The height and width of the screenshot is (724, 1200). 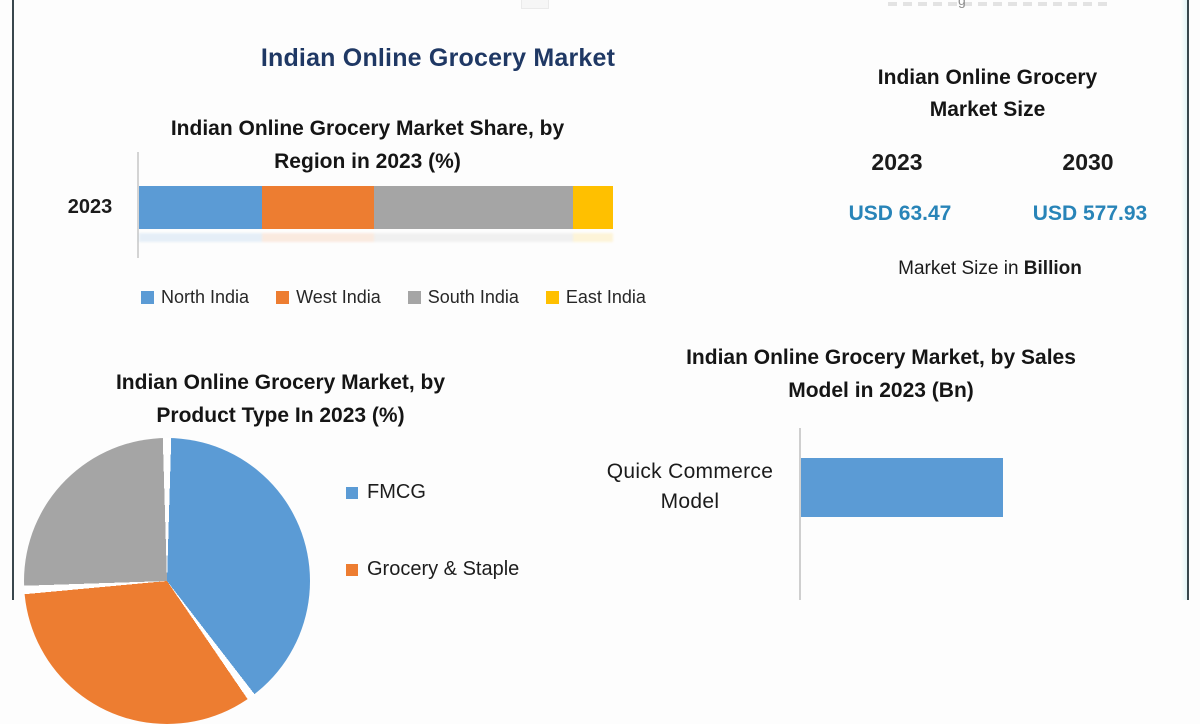 What do you see at coordinates (167, 581) in the screenshot?
I see `product-pie` at bounding box center [167, 581].